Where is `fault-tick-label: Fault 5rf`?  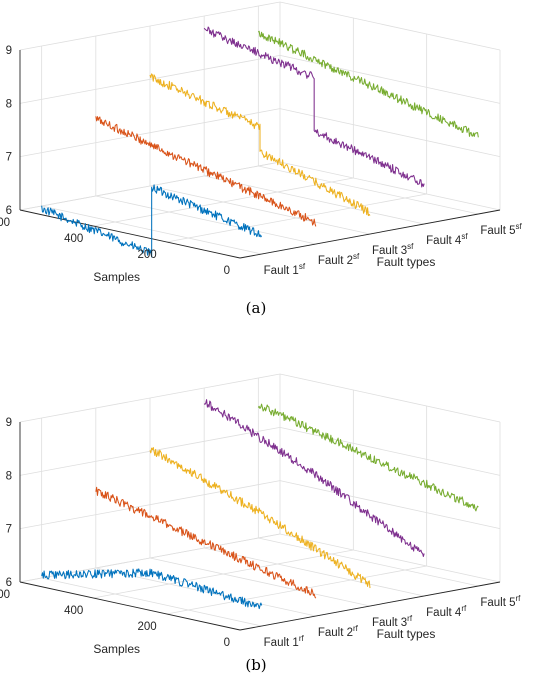
fault-tick-label: Fault 5rf is located at coordinates (500, 601).